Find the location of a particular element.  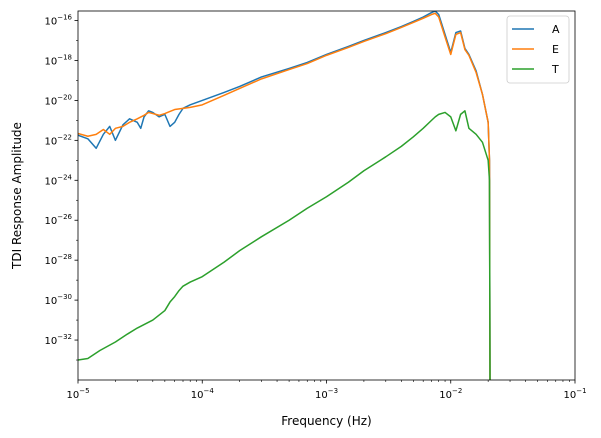

legend: AET is located at coordinates (538, 49).